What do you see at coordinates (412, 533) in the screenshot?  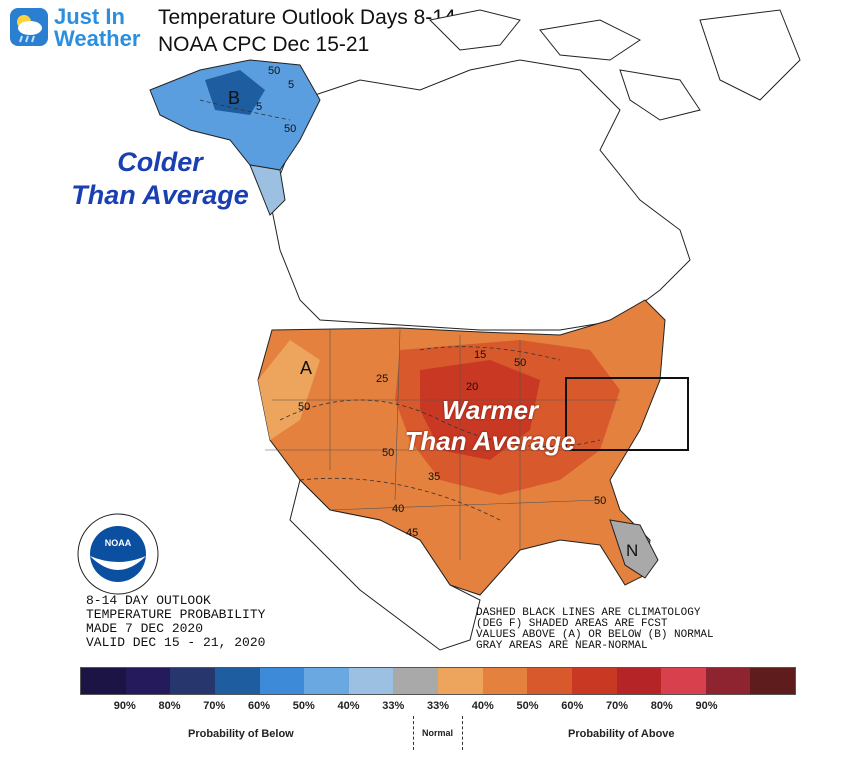 I see `contour-label: 45` at bounding box center [412, 533].